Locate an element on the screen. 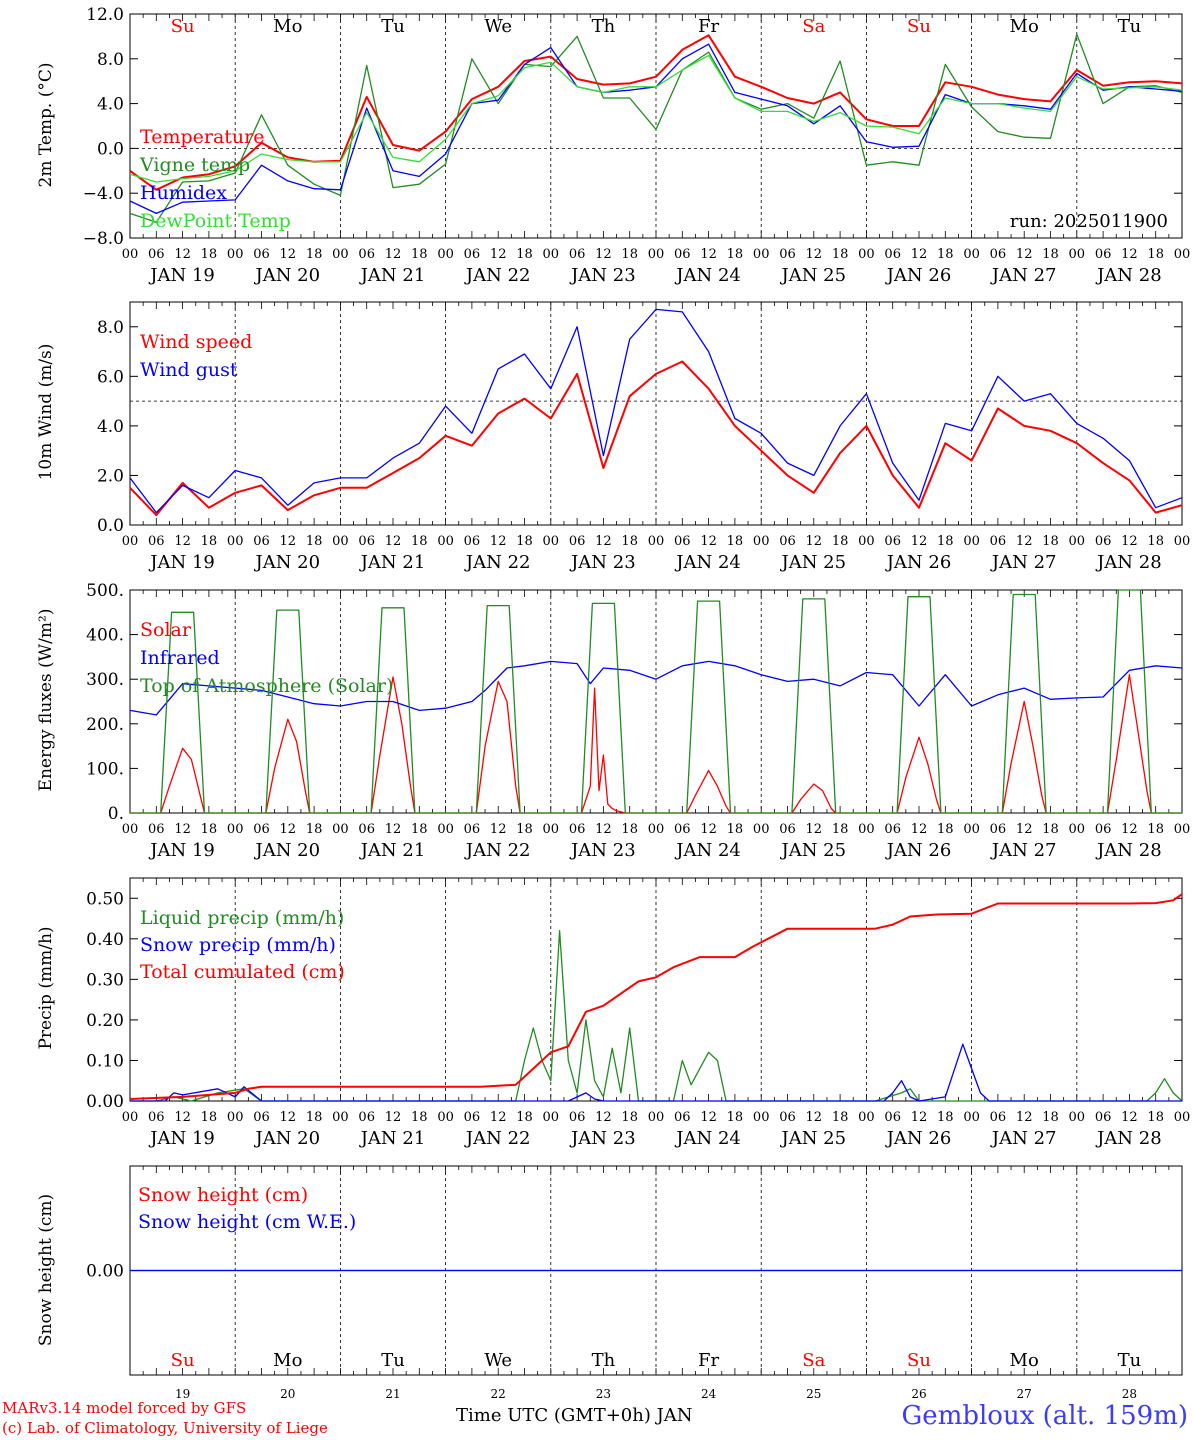  y-tick-label: −8.0 is located at coordinates (103, 239).